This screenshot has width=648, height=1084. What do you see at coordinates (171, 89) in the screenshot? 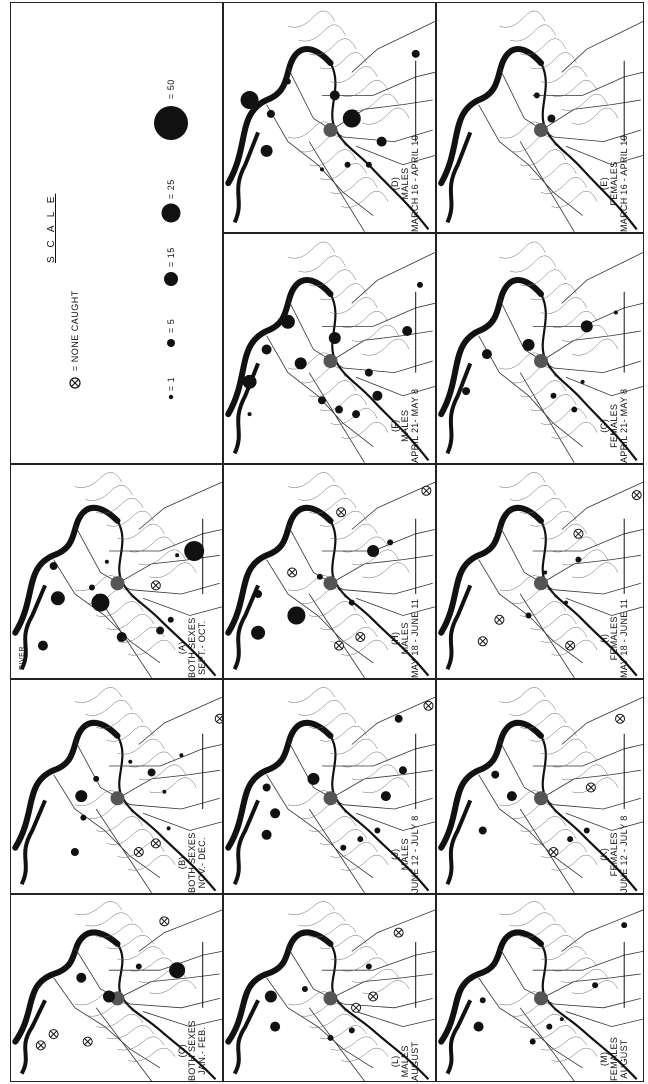
I see `scale-label-50: = 50` at bounding box center [171, 89].